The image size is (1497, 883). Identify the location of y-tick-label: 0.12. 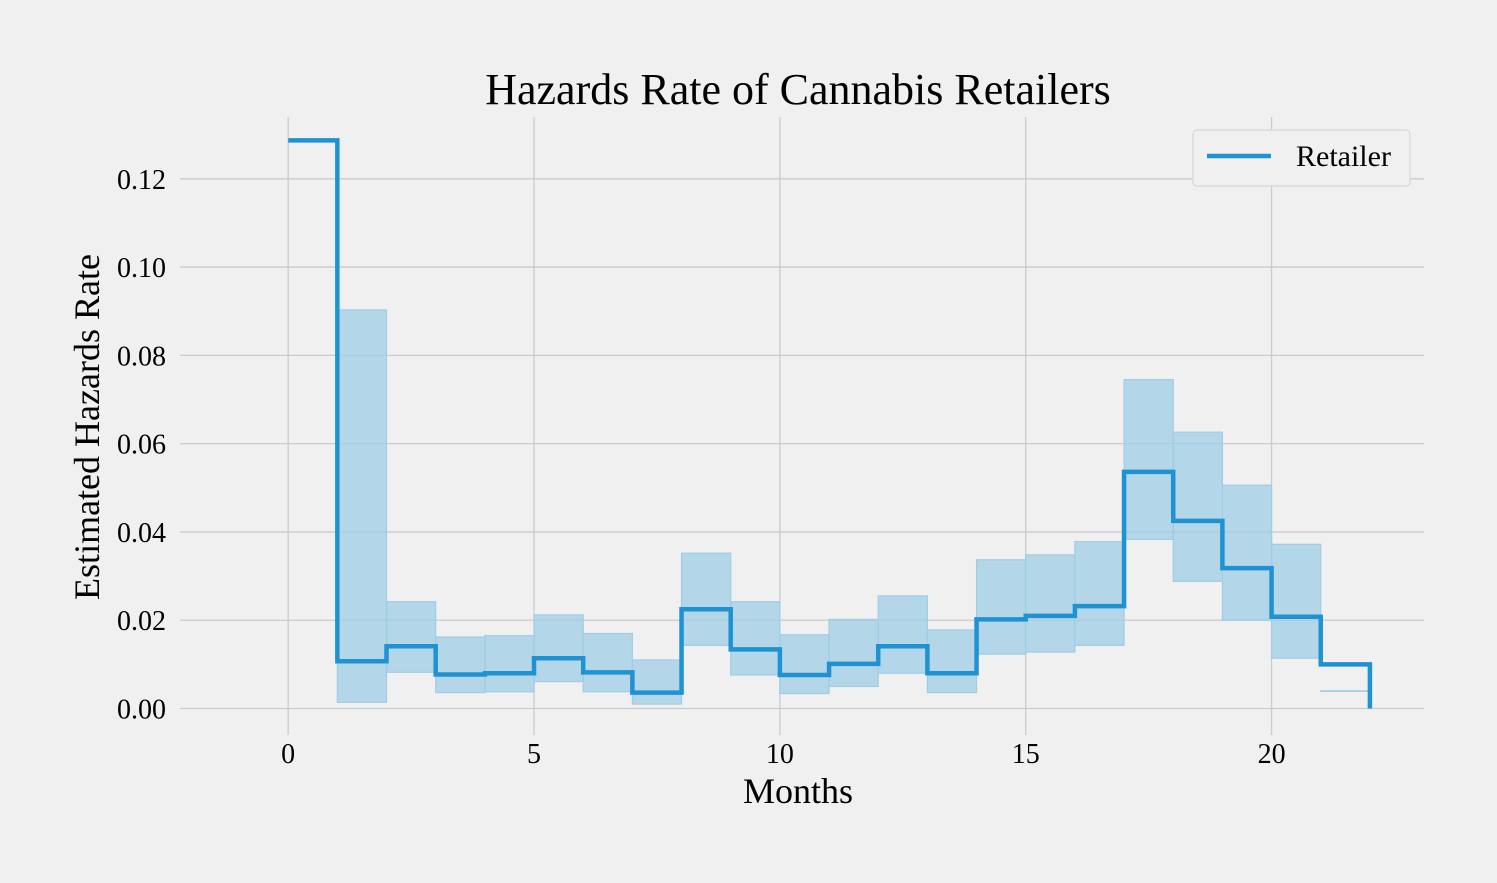
(141, 180).